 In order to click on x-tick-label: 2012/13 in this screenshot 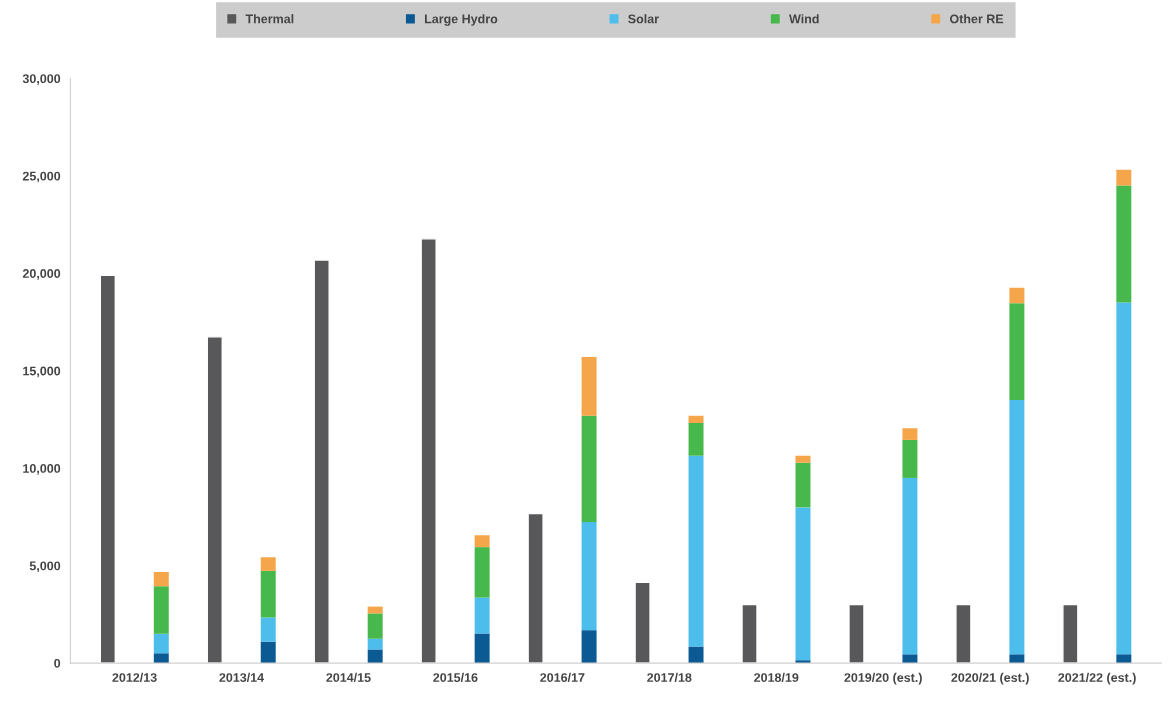, I will do `click(134, 677)`.